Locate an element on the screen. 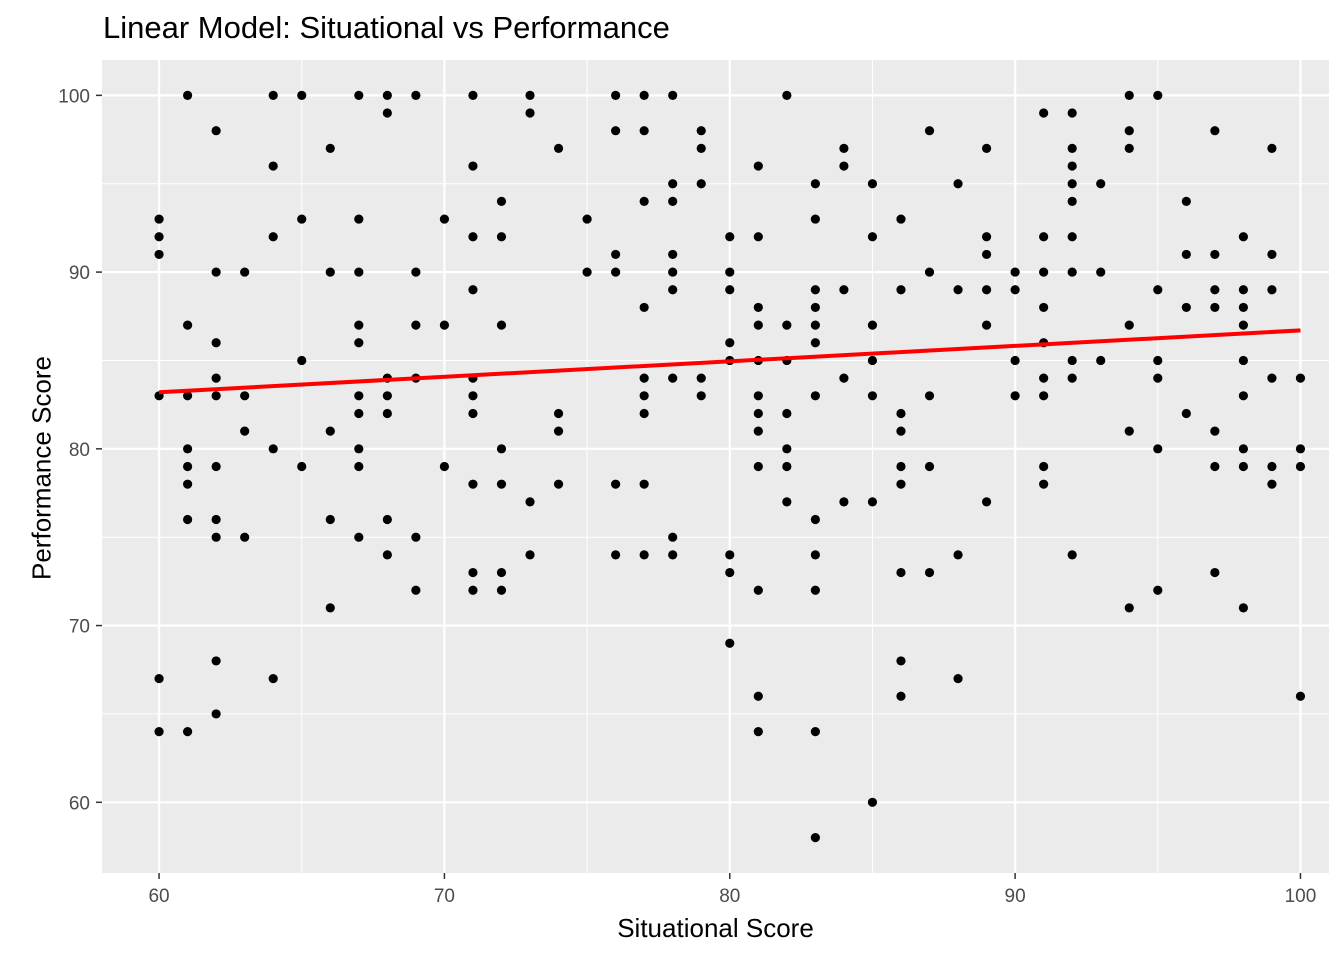 Image resolution: width=1344 pixels, height=960 pixels. x-tick-label: 80 is located at coordinates (729, 896).